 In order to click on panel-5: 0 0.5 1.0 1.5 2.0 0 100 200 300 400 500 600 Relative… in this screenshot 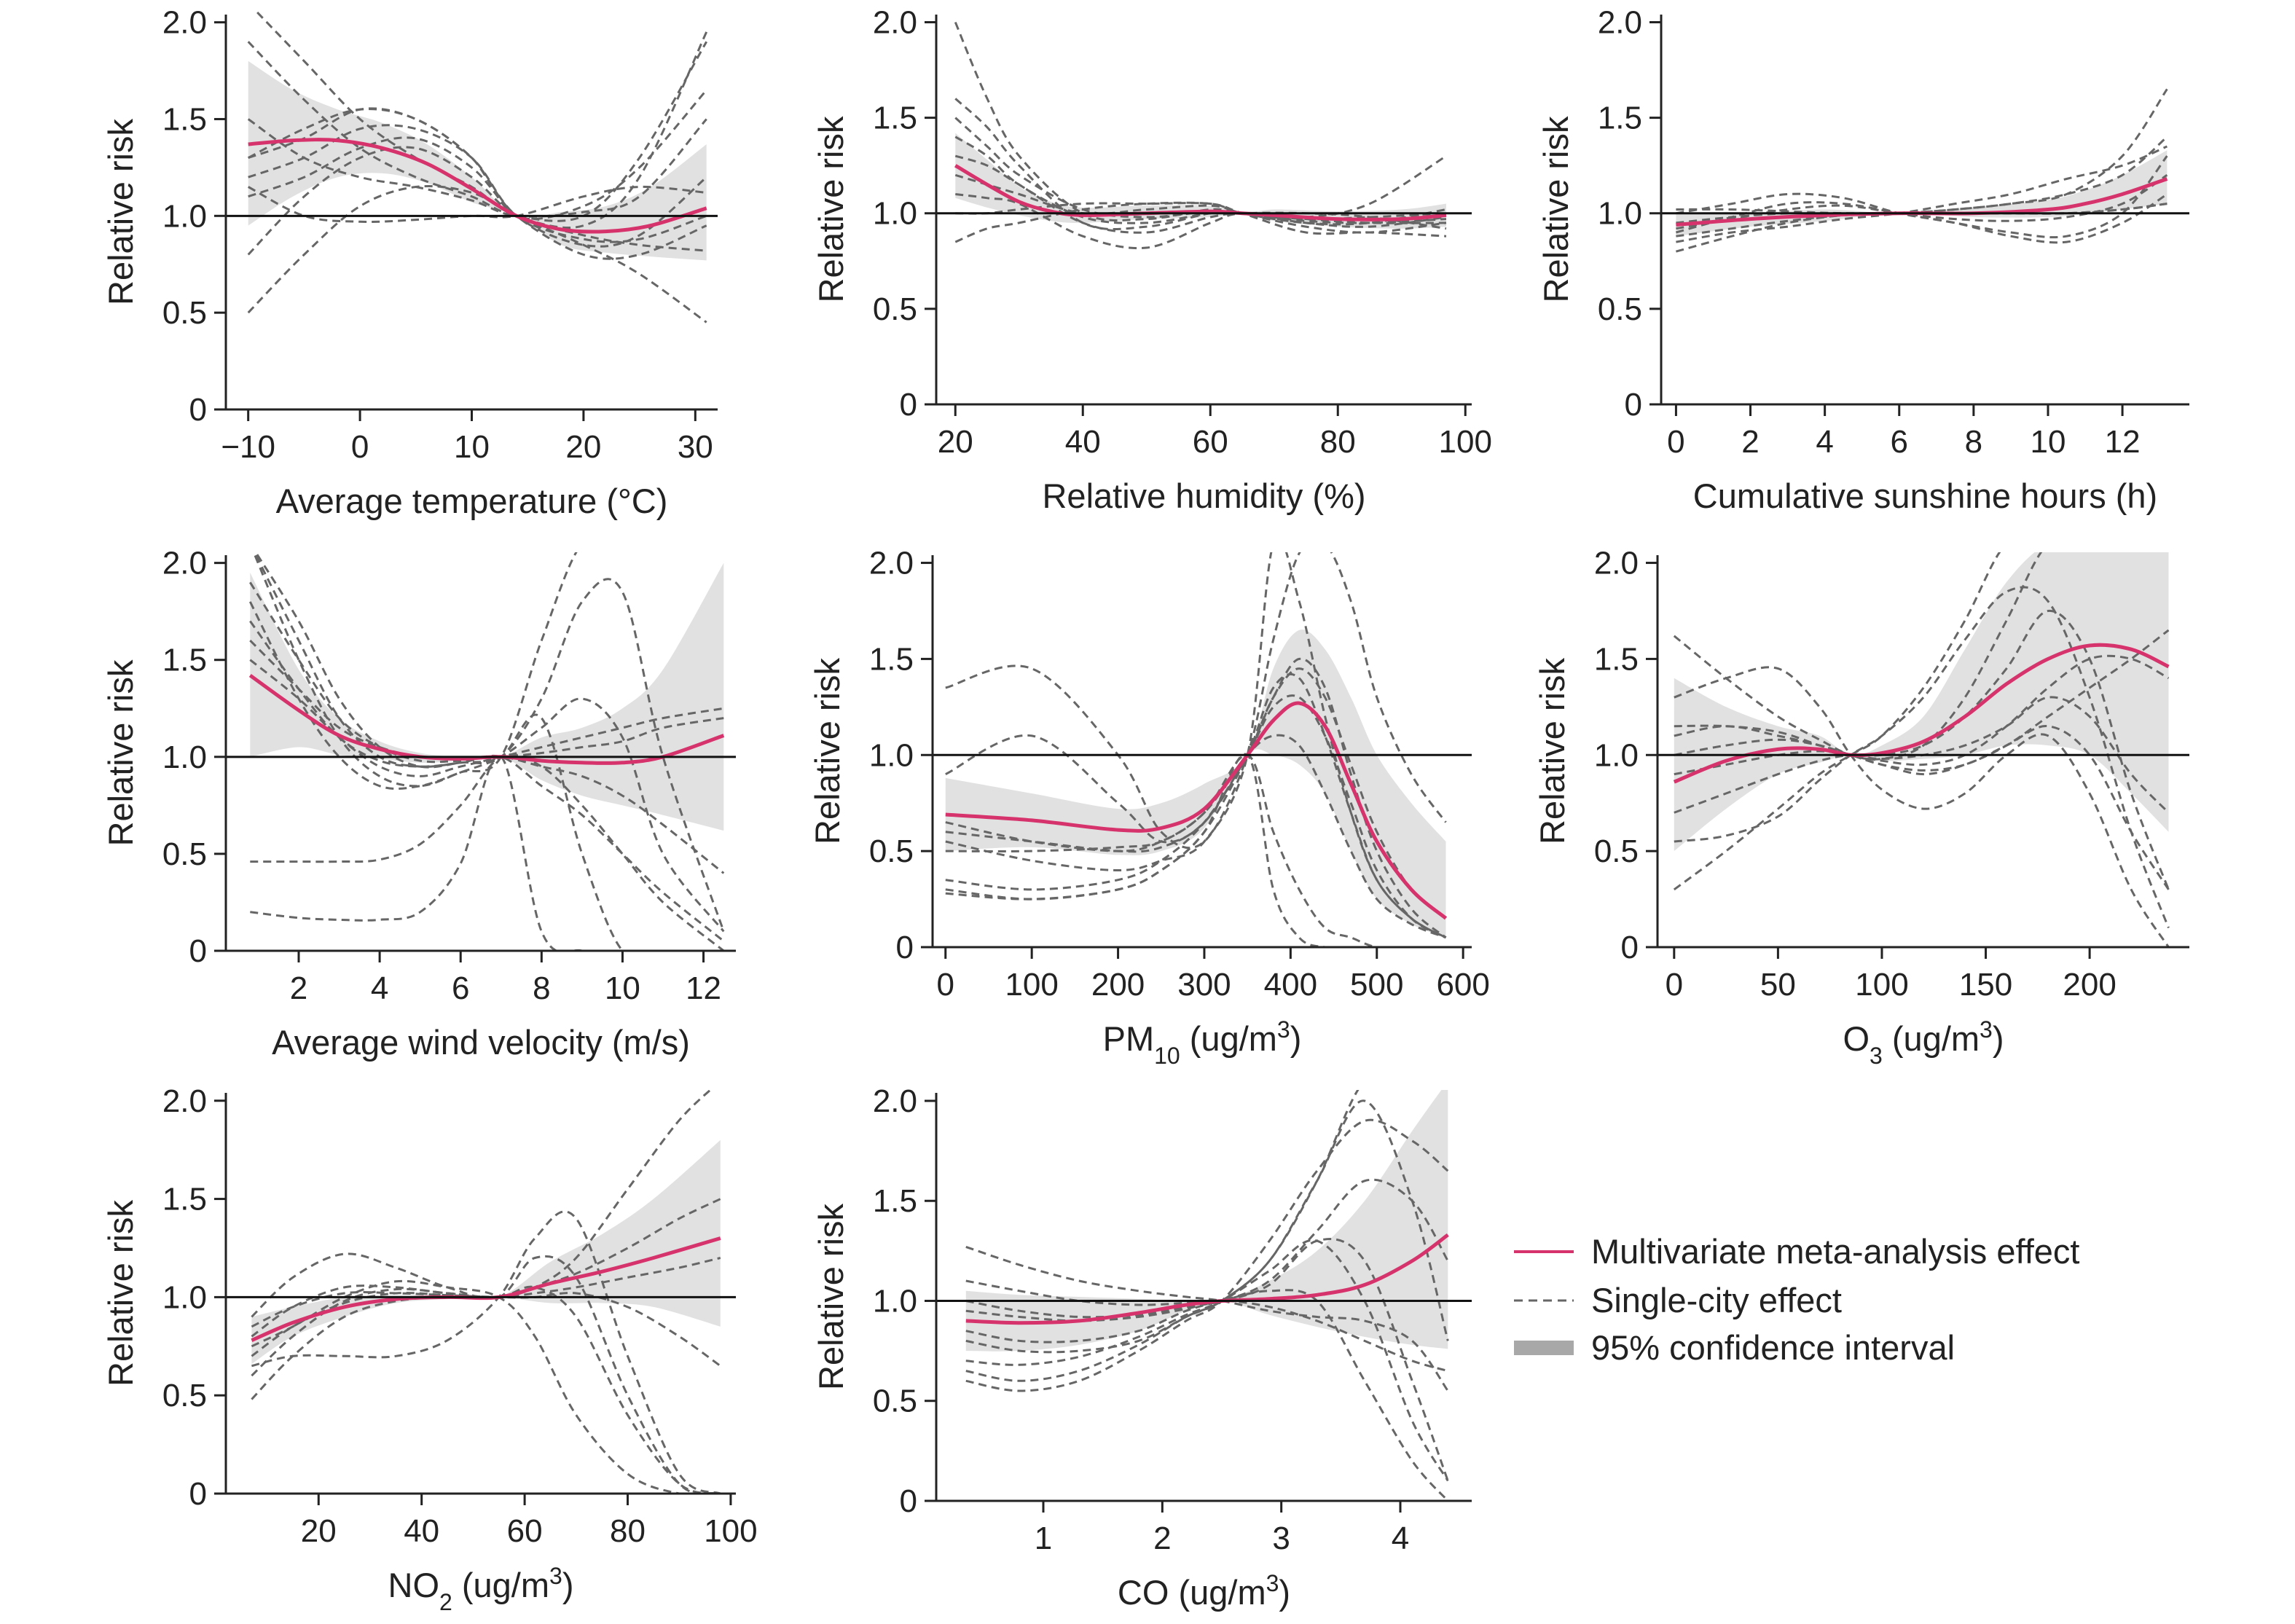, I will do `click(1149, 807)`.